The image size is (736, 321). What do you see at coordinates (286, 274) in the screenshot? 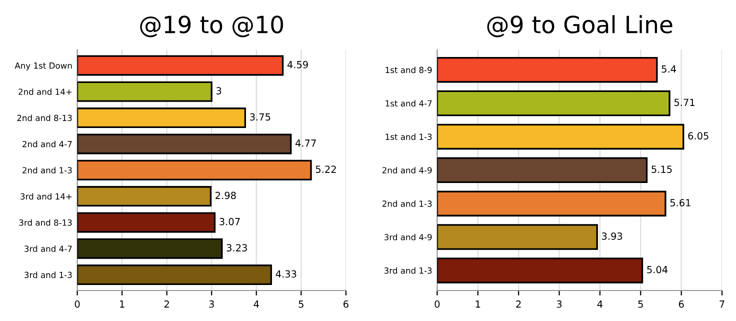
I see `data-label: 4.33` at bounding box center [286, 274].